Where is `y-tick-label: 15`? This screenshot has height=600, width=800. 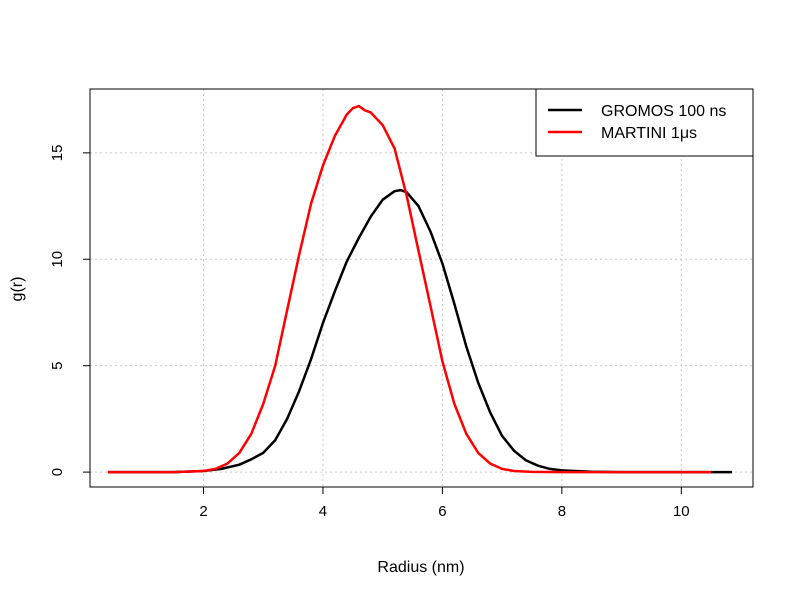
y-tick-label: 15 is located at coordinates (57, 153).